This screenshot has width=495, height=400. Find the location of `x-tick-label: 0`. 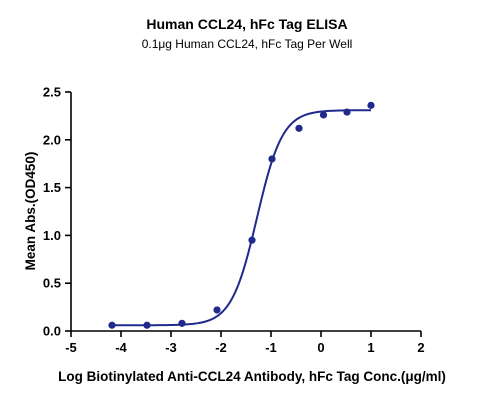

x-tick-label: 0 is located at coordinates (320, 347).